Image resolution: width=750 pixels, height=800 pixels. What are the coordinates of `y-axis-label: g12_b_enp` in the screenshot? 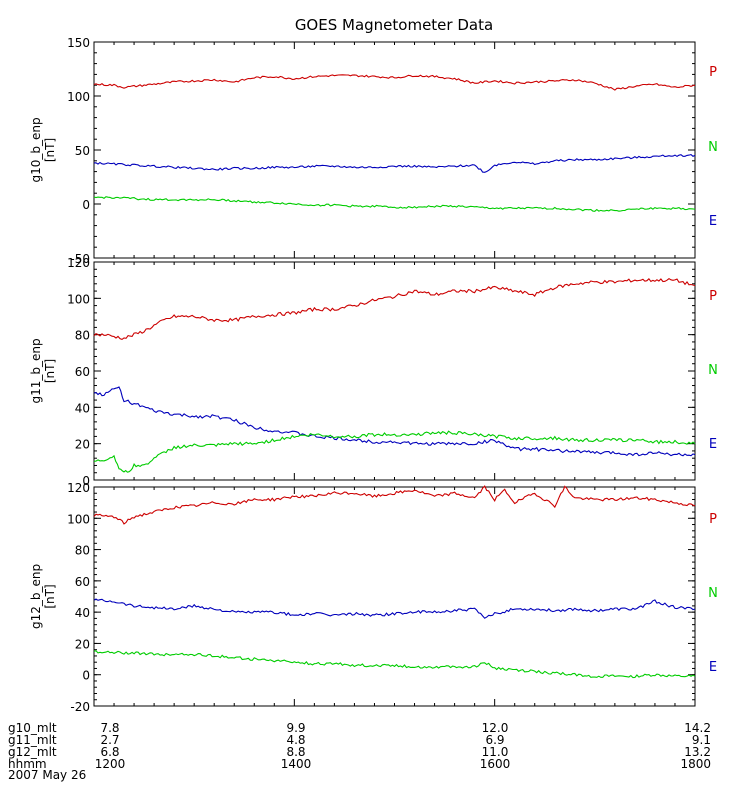 It's located at (36, 596).